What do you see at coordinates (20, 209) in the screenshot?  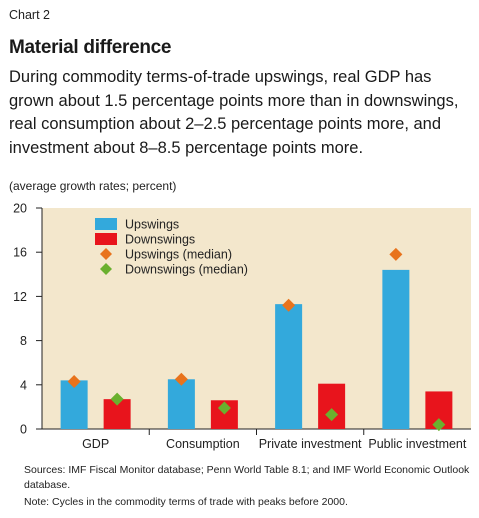 I see `y-tick-label: 20` at bounding box center [20, 209].